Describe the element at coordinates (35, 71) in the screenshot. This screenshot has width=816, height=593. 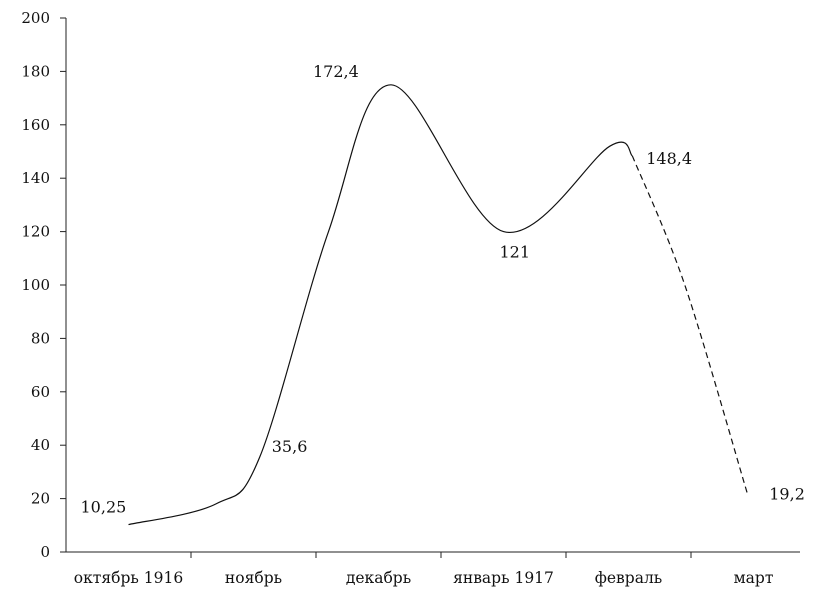
I see `y-tick-label: 180` at that location.